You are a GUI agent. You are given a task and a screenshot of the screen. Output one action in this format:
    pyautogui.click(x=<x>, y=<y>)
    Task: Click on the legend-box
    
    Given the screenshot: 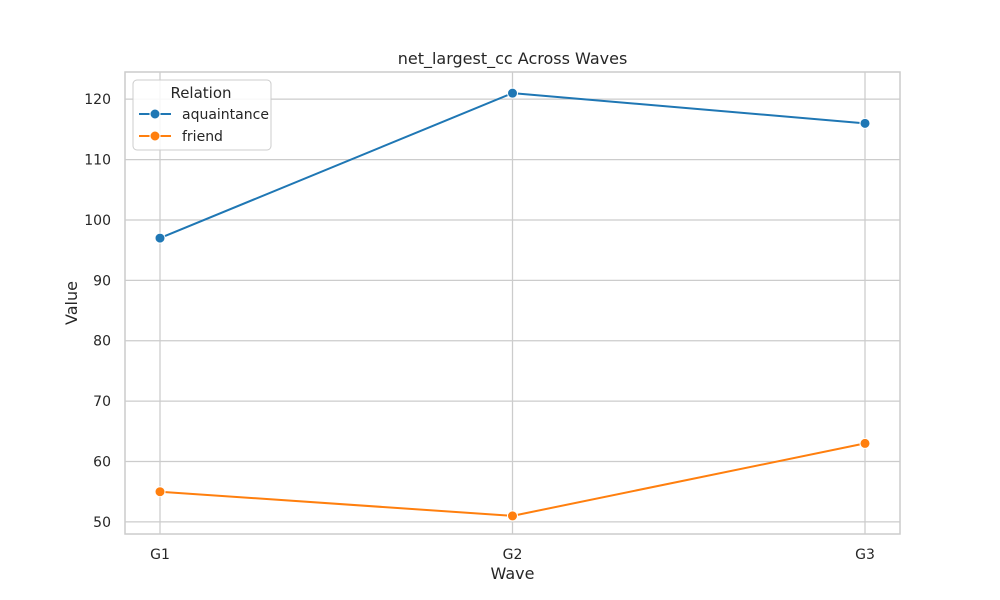 What is the action you would take?
    pyautogui.click(x=202, y=115)
    